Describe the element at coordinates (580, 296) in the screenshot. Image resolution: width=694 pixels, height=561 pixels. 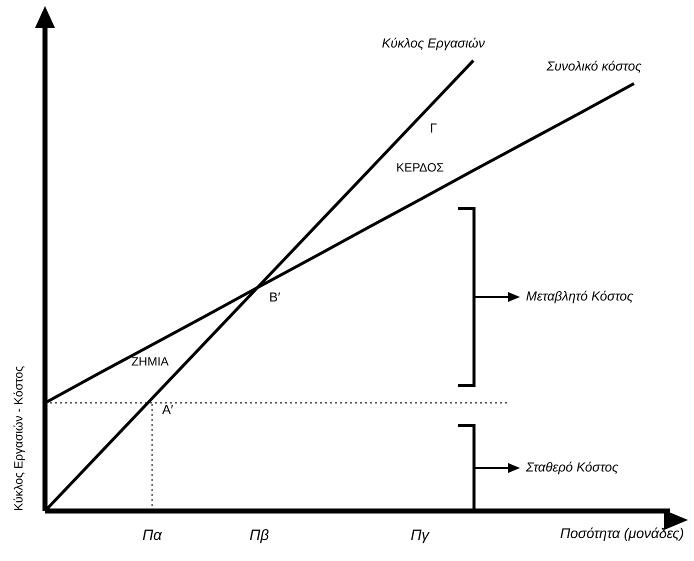
I see `annotation: Μεταβλητό Κόστος` at that location.